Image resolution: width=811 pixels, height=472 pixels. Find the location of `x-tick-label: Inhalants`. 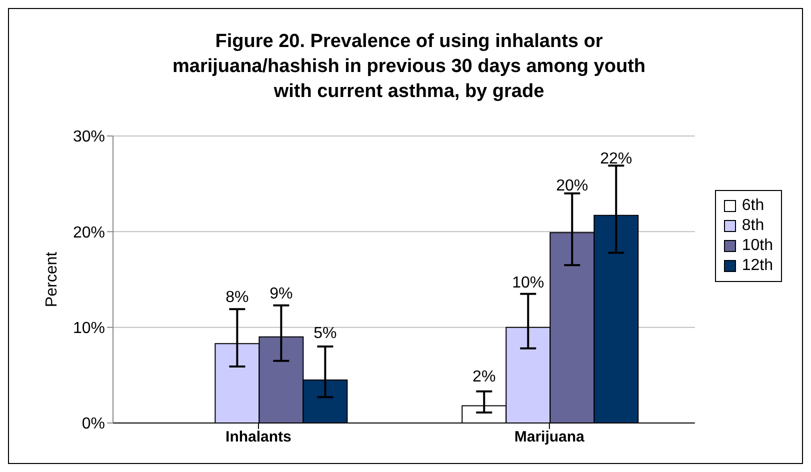

x-tick-label: Inhalants is located at coordinates (259, 437).